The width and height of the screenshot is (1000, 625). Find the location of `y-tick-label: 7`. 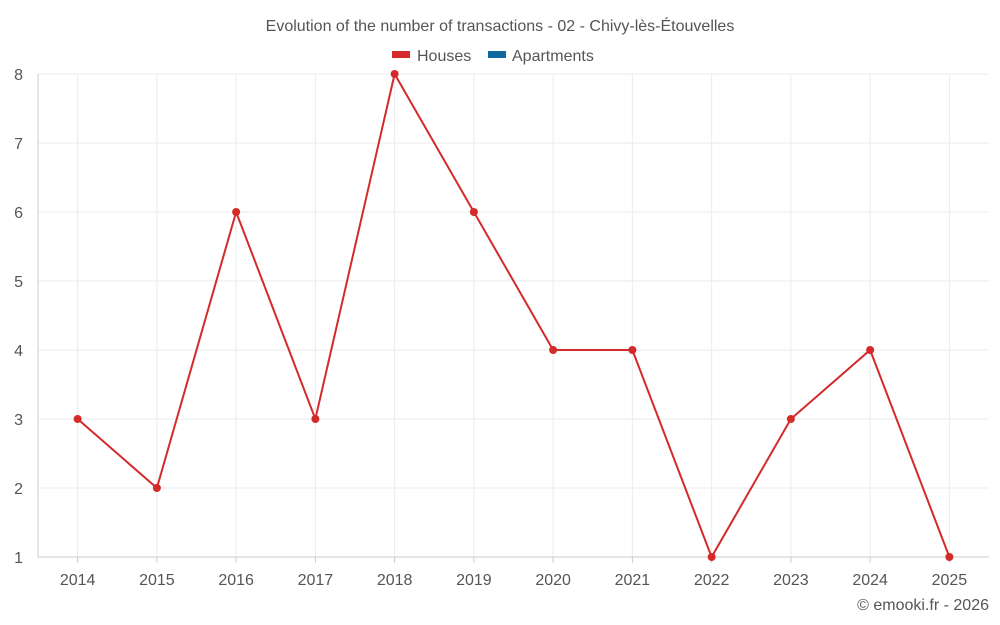

y-tick-label: 7 is located at coordinates (18, 144).